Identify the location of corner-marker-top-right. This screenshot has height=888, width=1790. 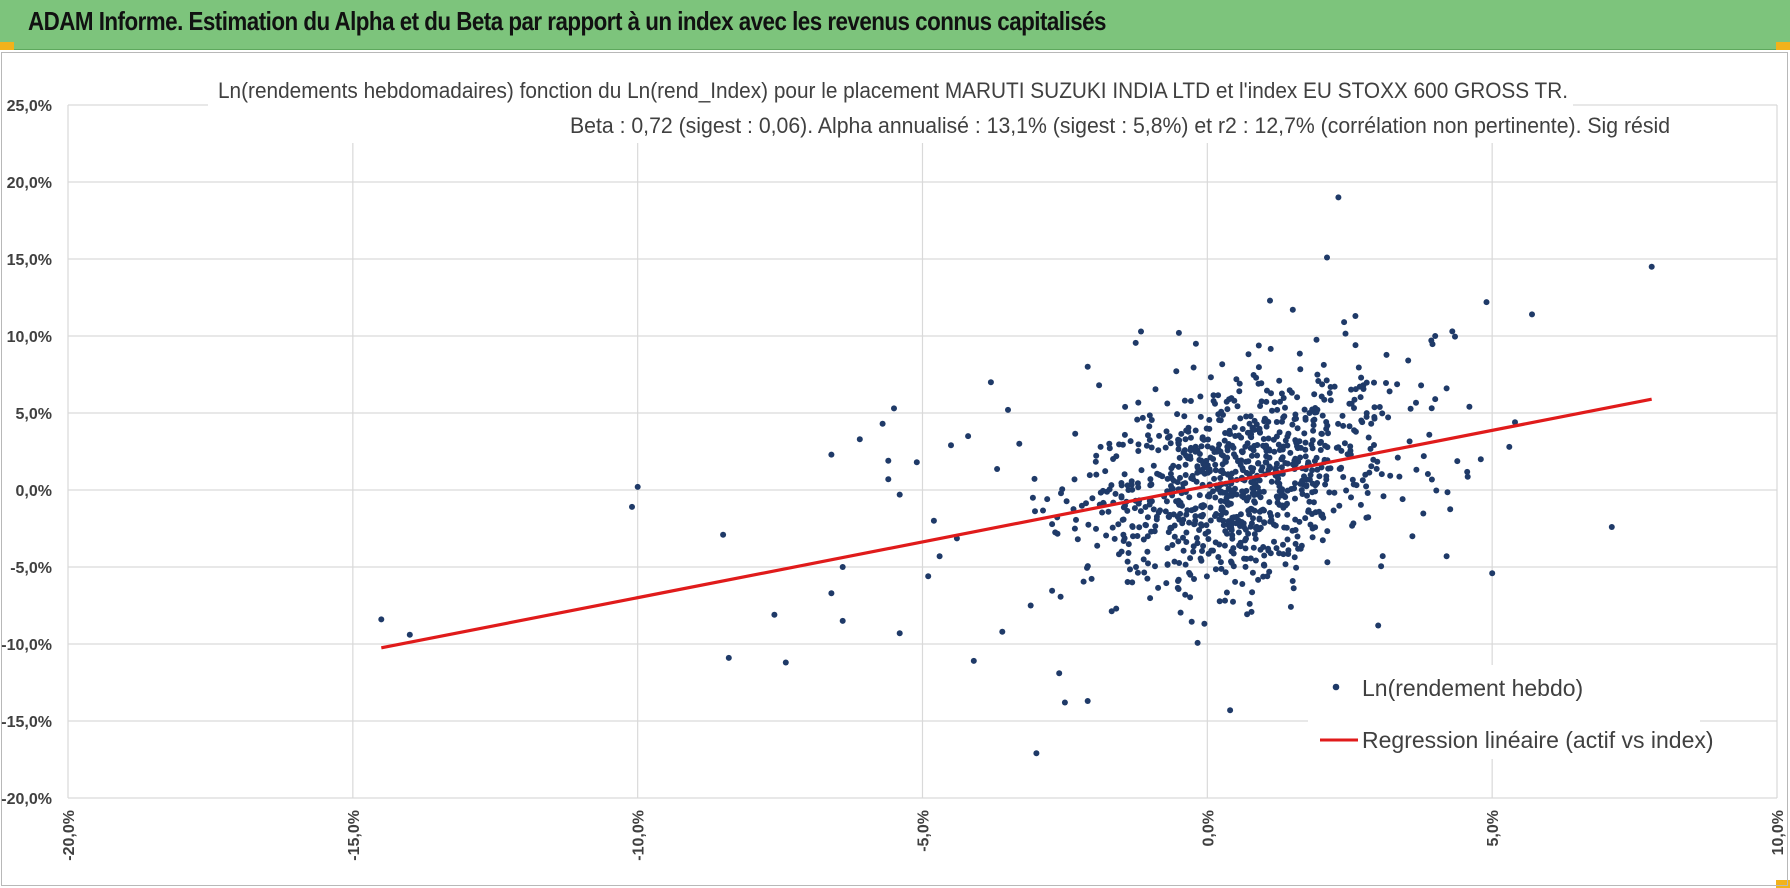
(1783, 46).